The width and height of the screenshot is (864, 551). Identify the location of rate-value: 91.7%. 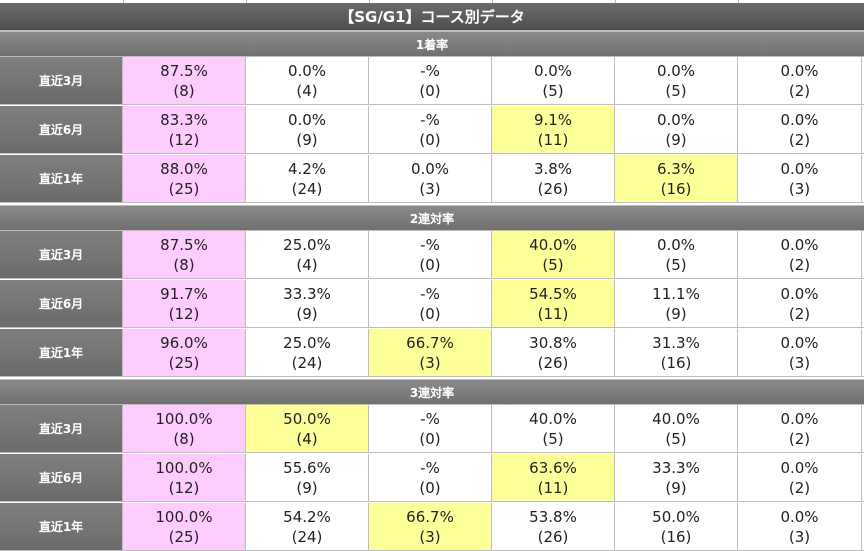
(184, 293).